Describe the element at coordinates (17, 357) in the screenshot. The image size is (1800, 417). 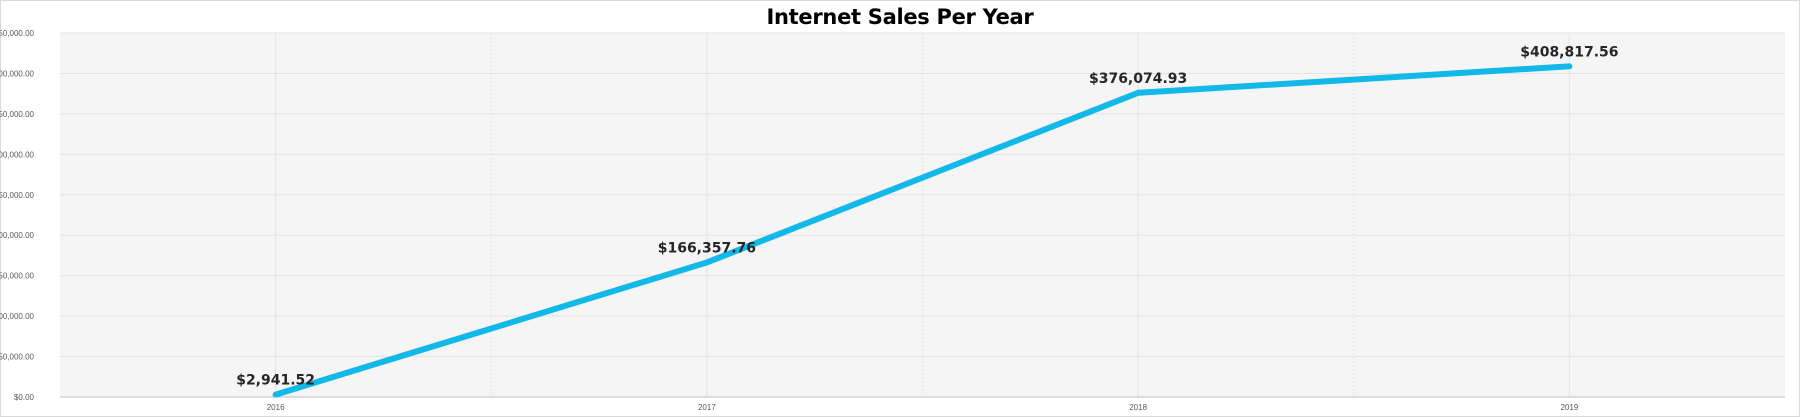
I see `y-tick-label: $50,000.00` at that location.